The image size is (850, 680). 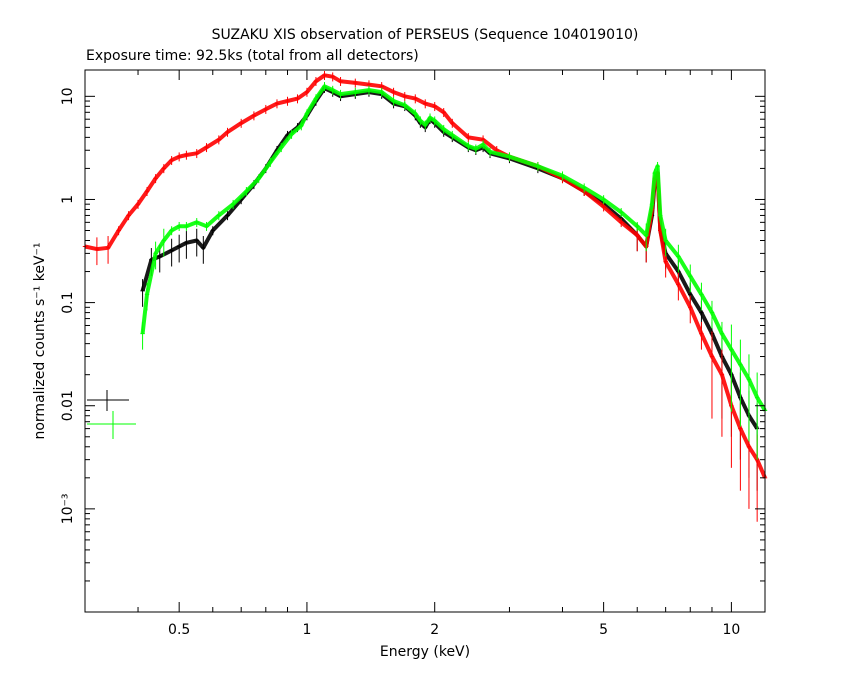 I want to click on x-tick-label: 0.5, so click(x=179, y=630).